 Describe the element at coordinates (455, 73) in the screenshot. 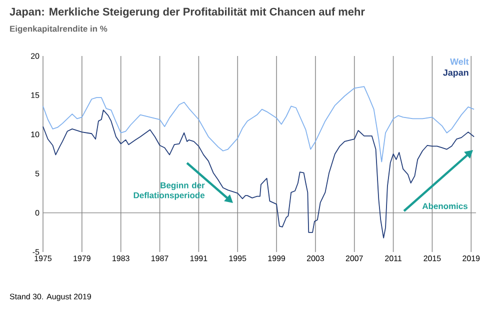

I see `text: Japan` at that location.